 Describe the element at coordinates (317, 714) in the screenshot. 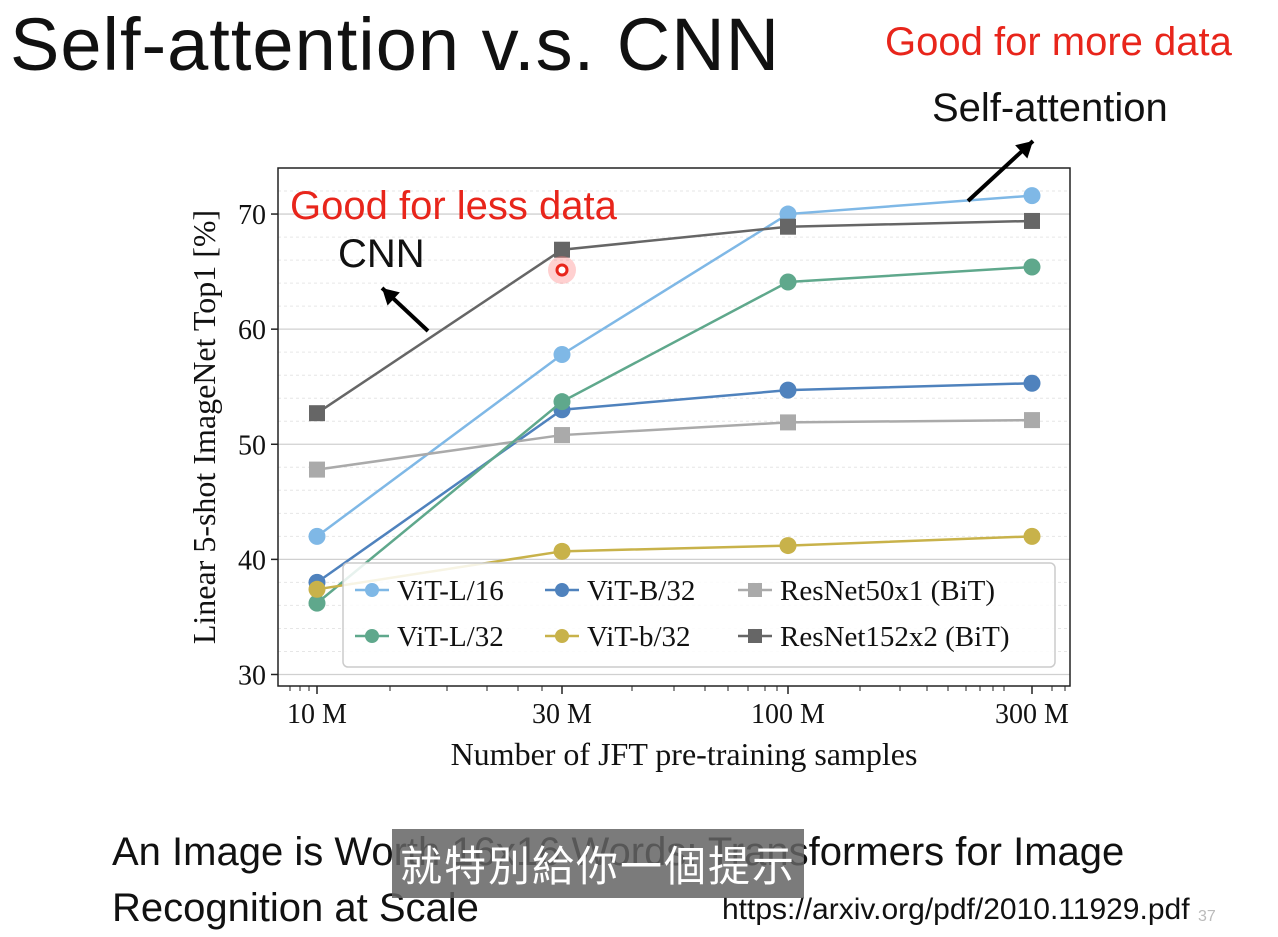

I see `x-tick-label: 10 M` at that location.